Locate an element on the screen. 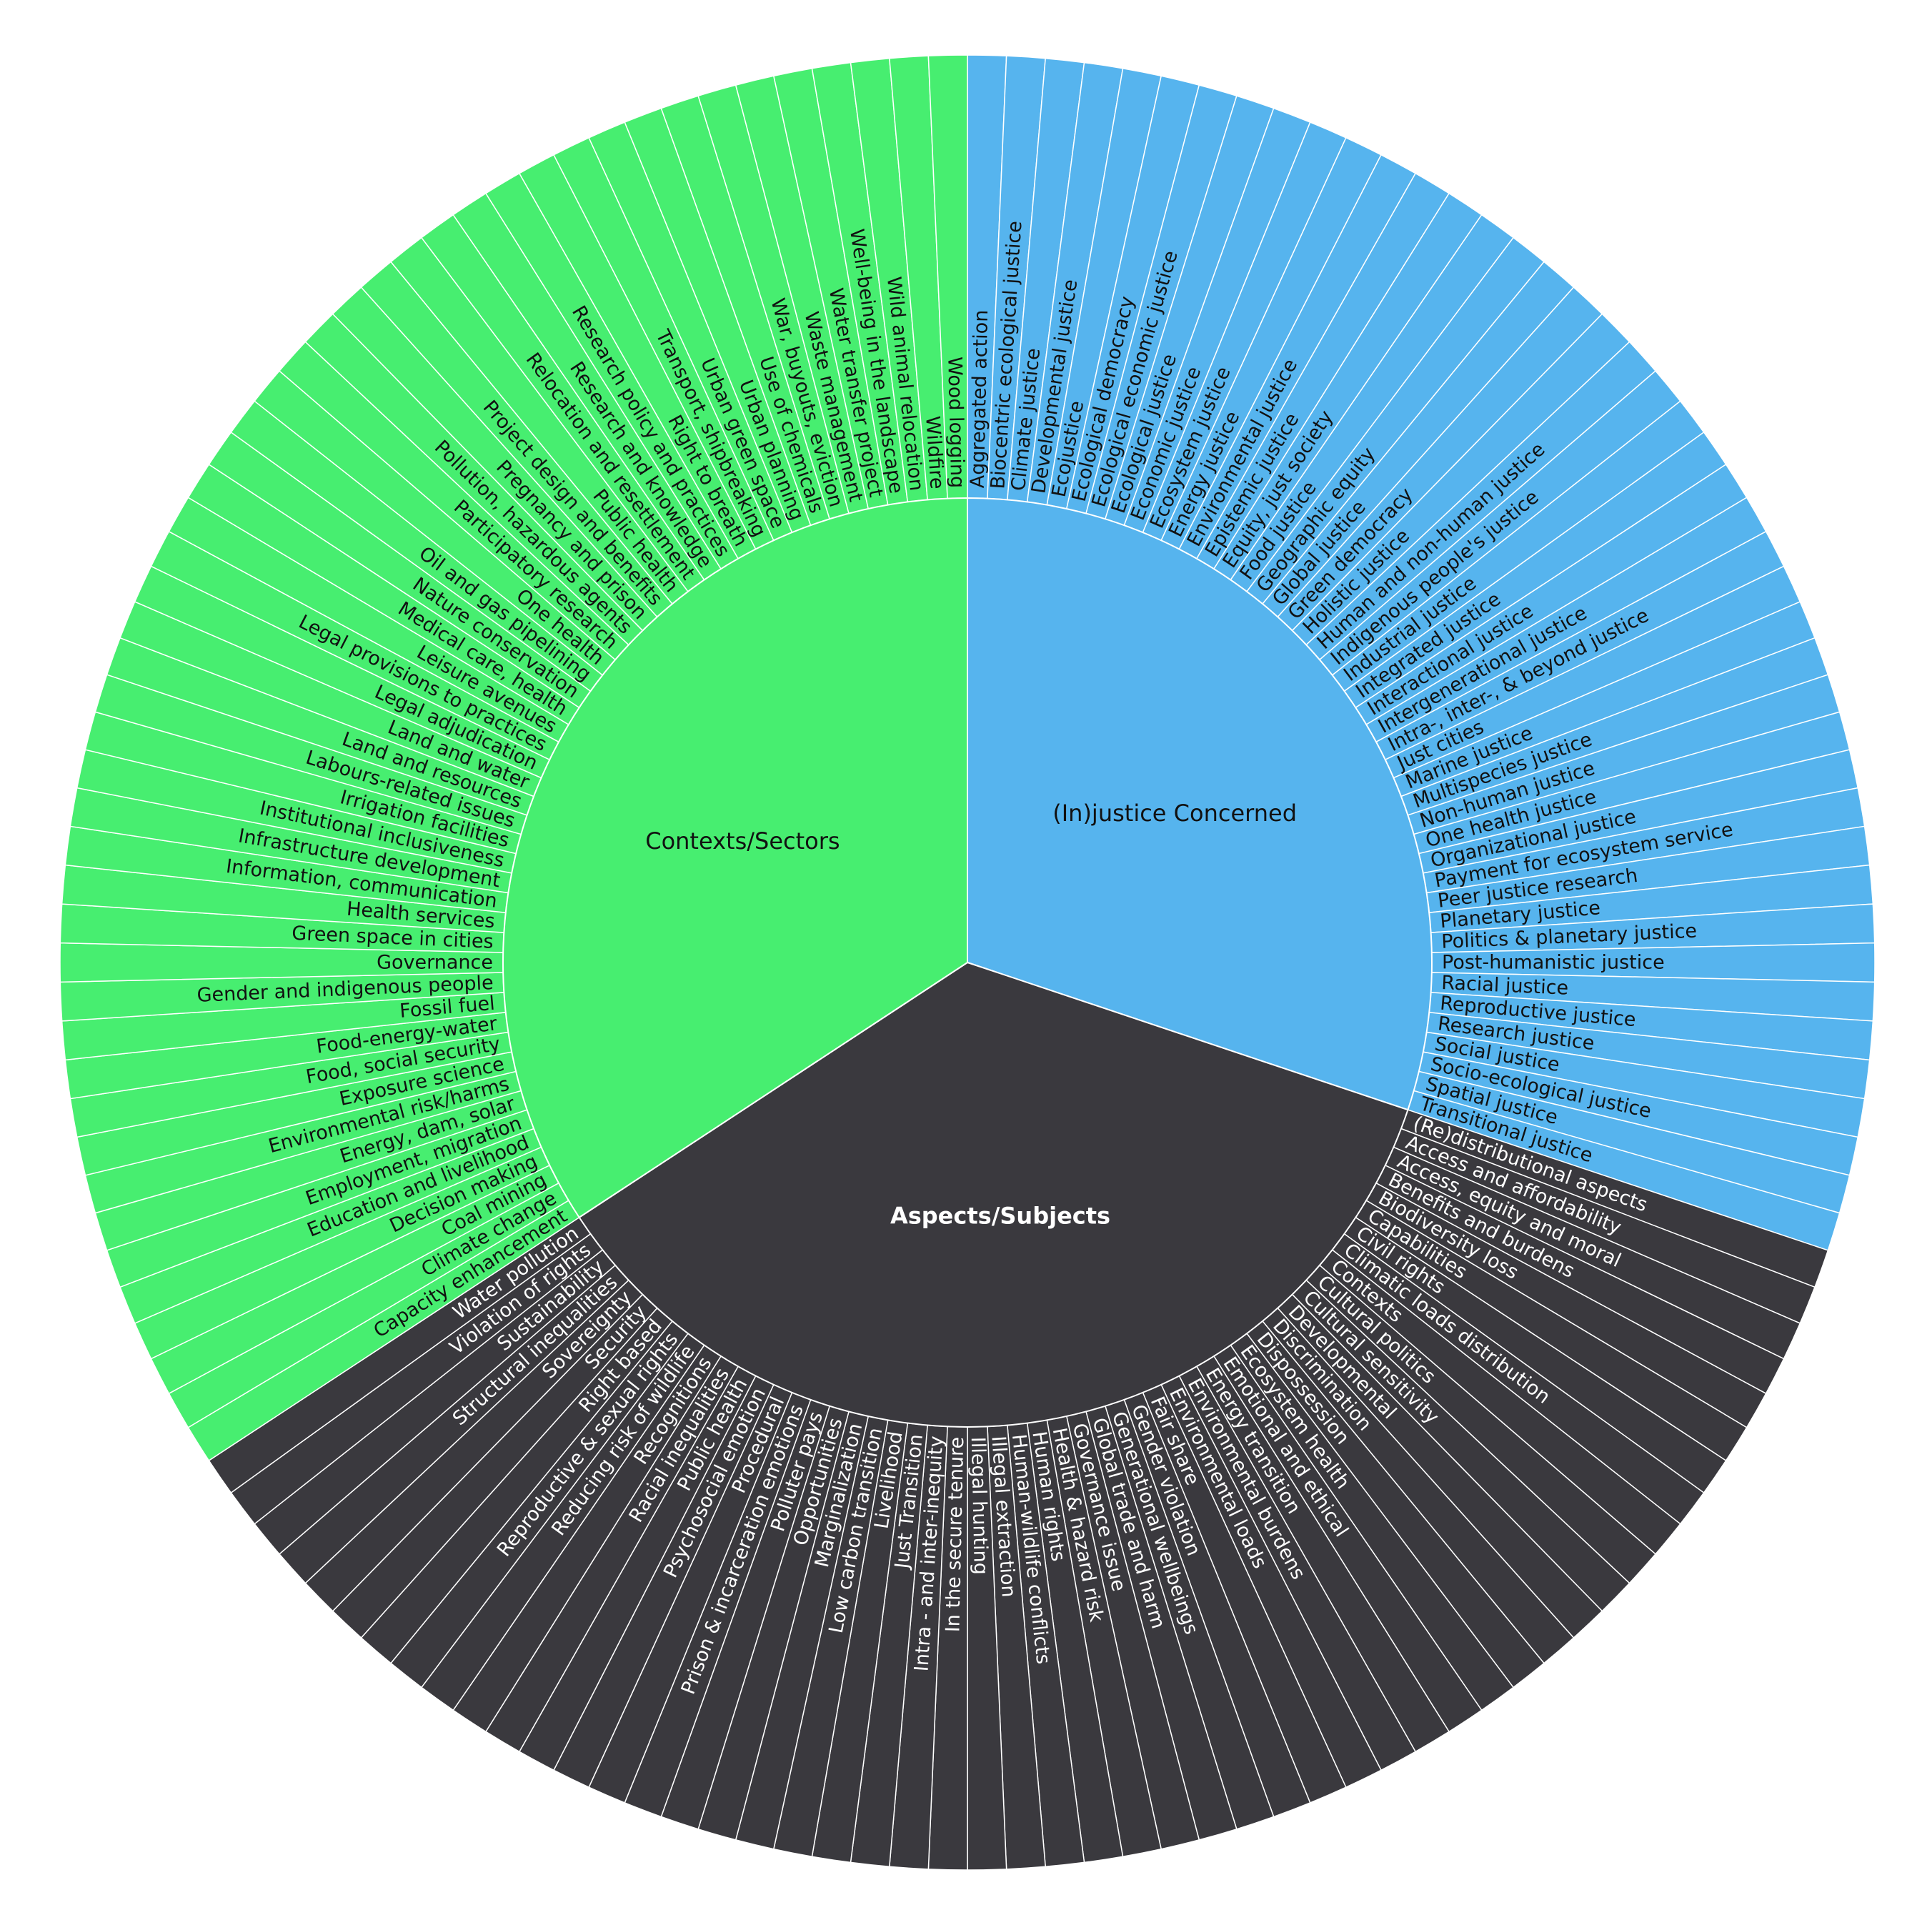 Image resolution: width=1932 pixels, height=1920 pixels. category-label-in-justice-concerned: (In)justice Concerned is located at coordinates (1174, 814).